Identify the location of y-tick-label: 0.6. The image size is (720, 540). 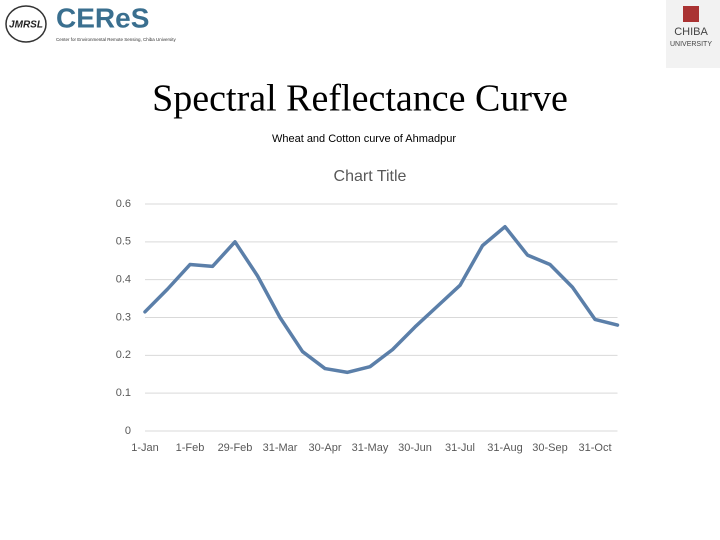
(123, 204).